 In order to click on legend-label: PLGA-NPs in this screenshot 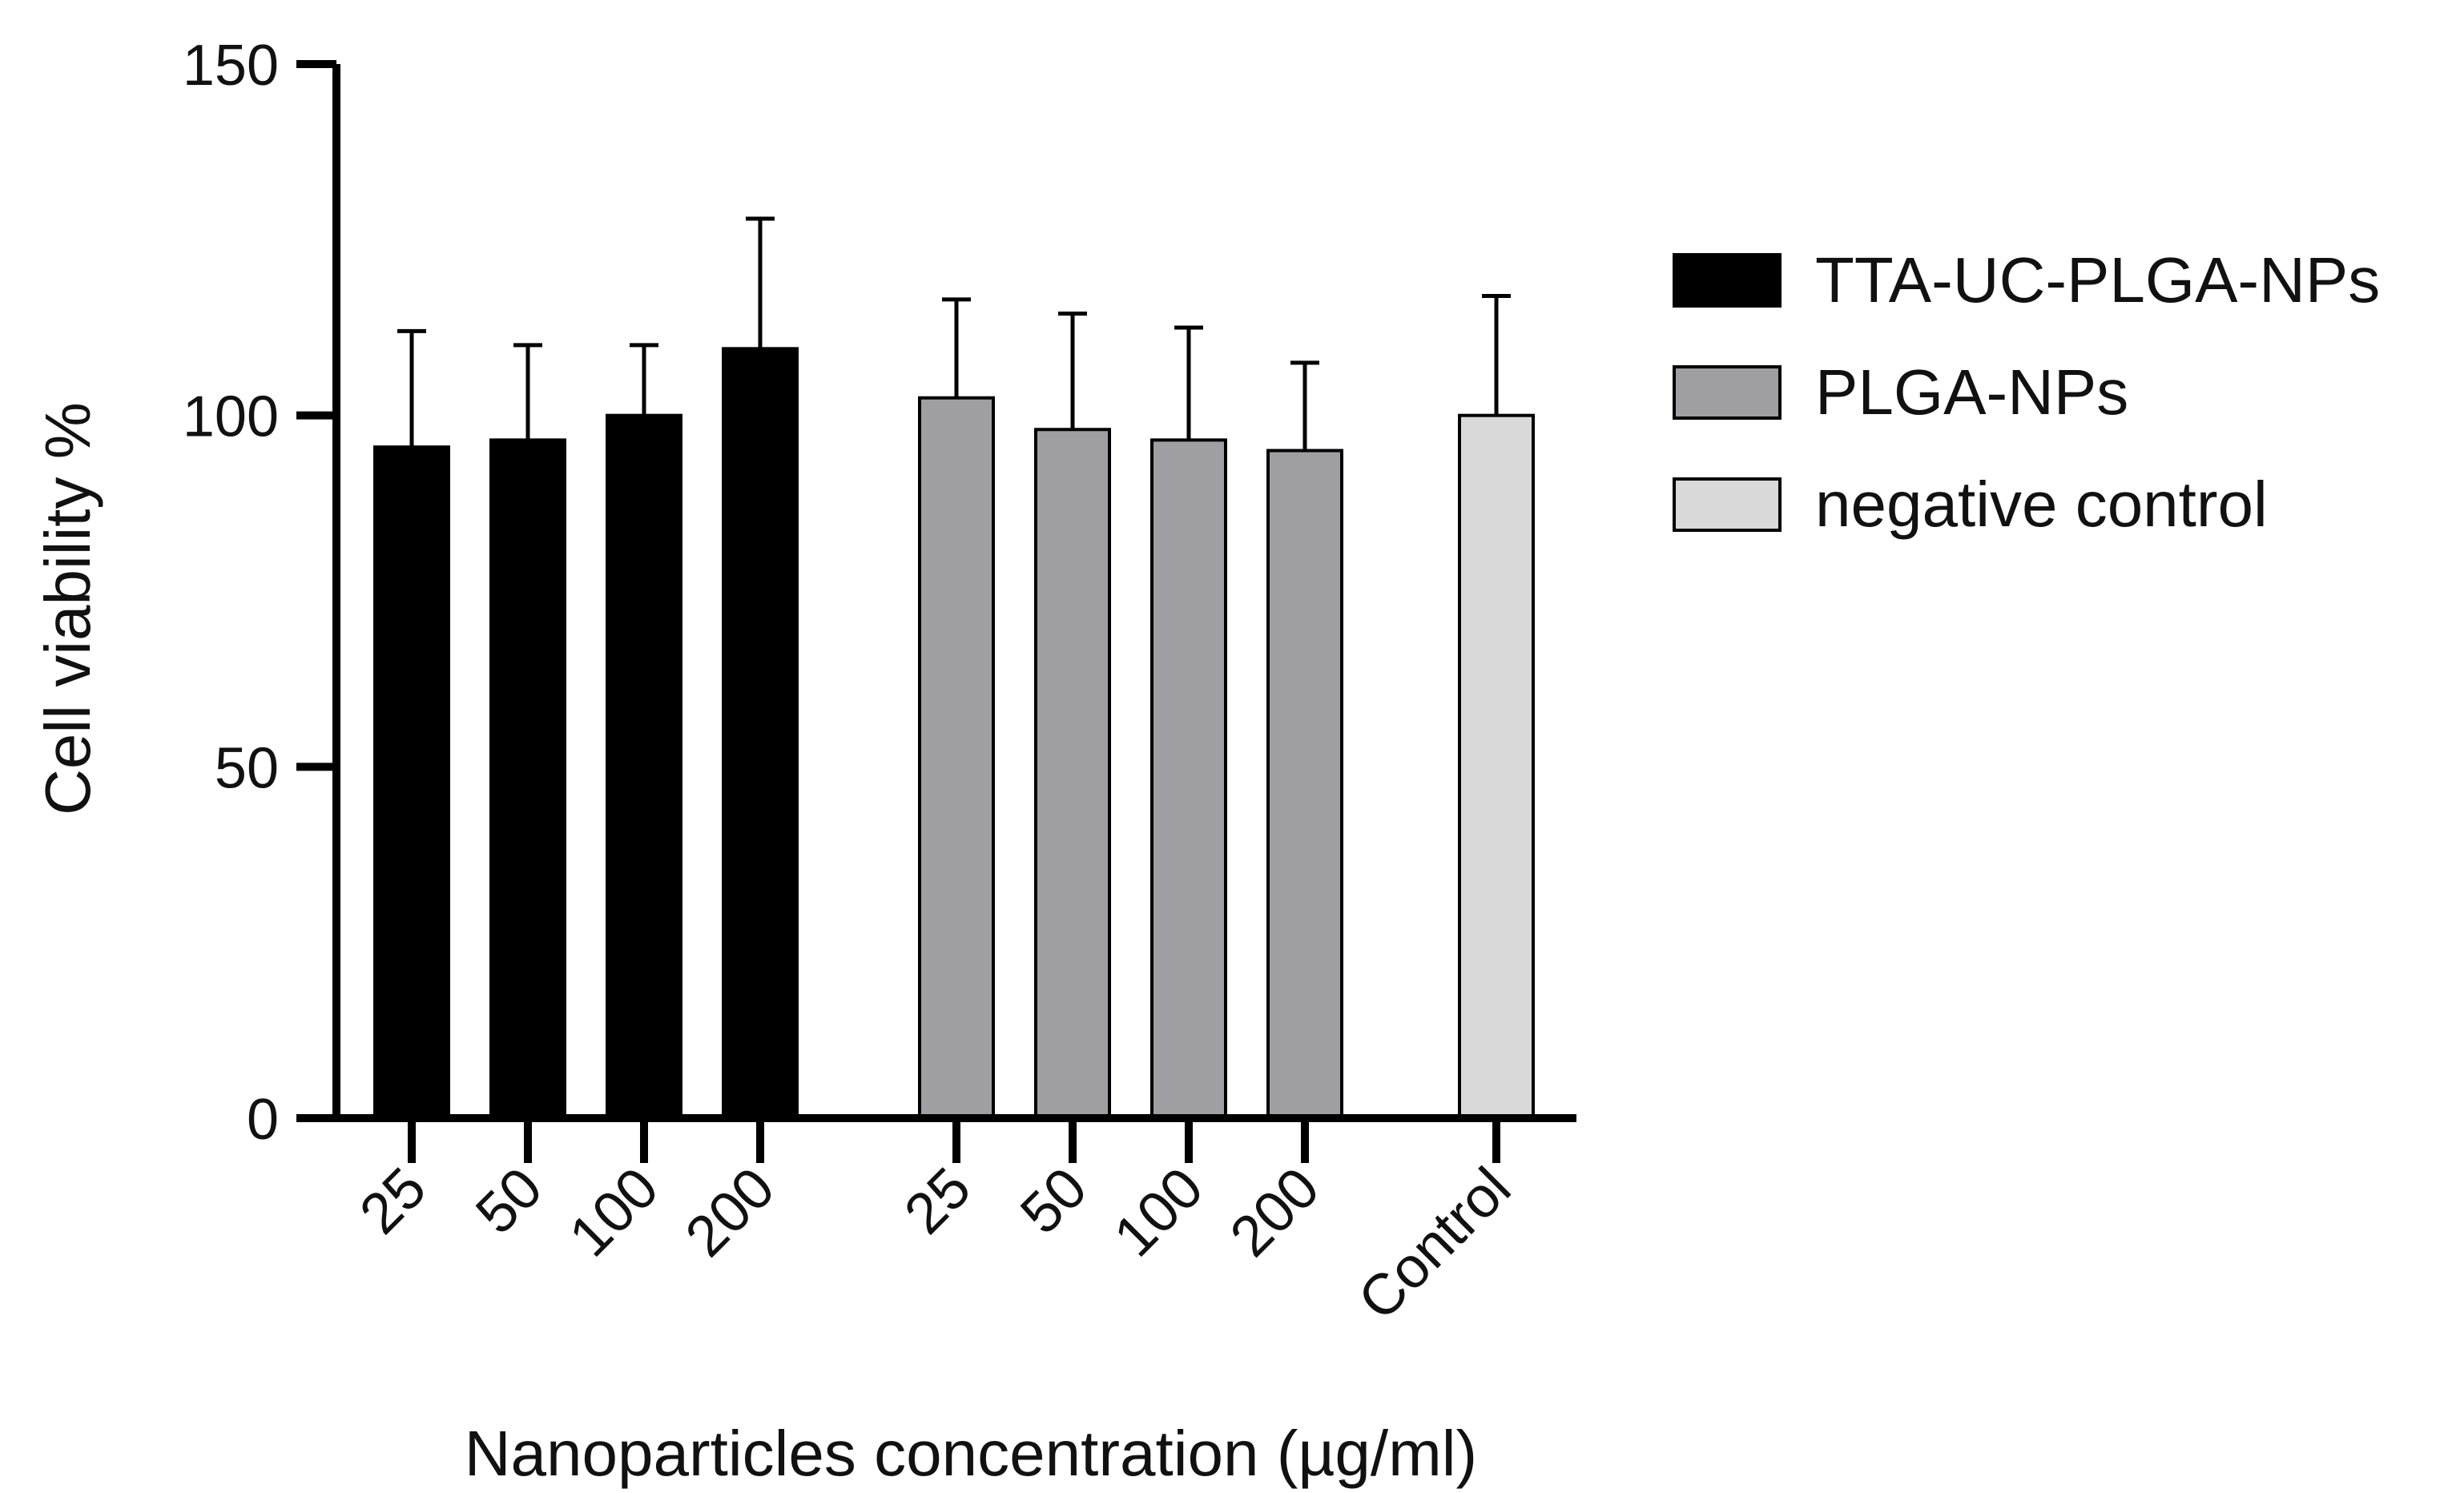, I will do `click(1971, 392)`.